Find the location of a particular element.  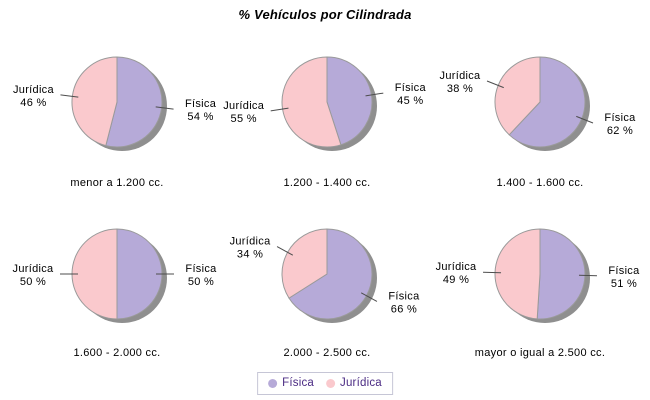

legend-label-juridica: Jurídica is located at coordinates (361, 382).